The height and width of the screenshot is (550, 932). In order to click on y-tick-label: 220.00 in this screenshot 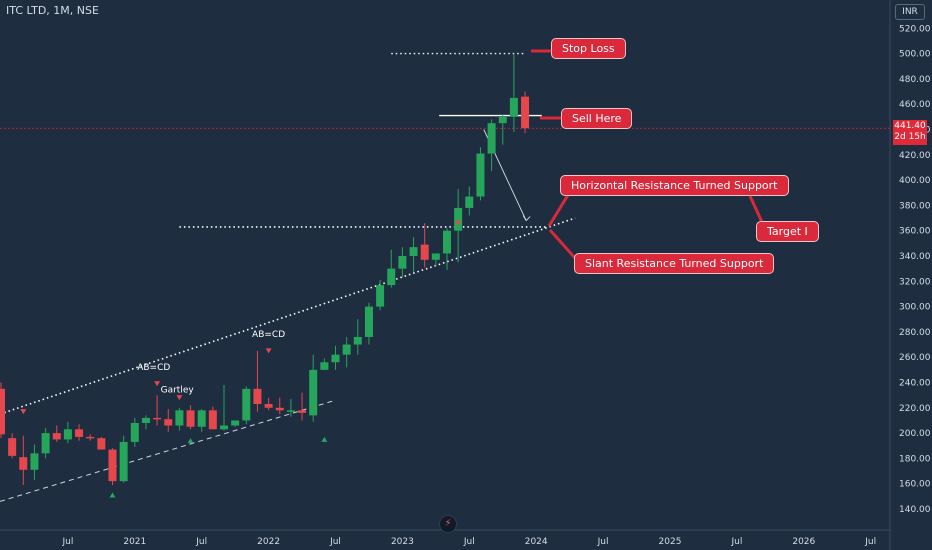, I will do `click(915, 409)`.